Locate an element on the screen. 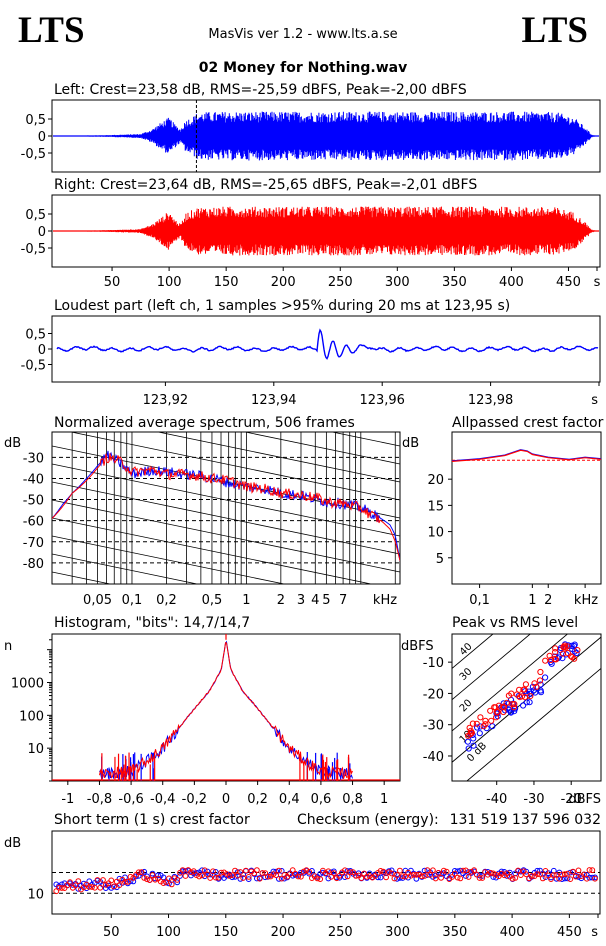 Image resolution: width=606 pixels, height=946 pixels. y-tick-label: 1000 is located at coordinates (27, 683).